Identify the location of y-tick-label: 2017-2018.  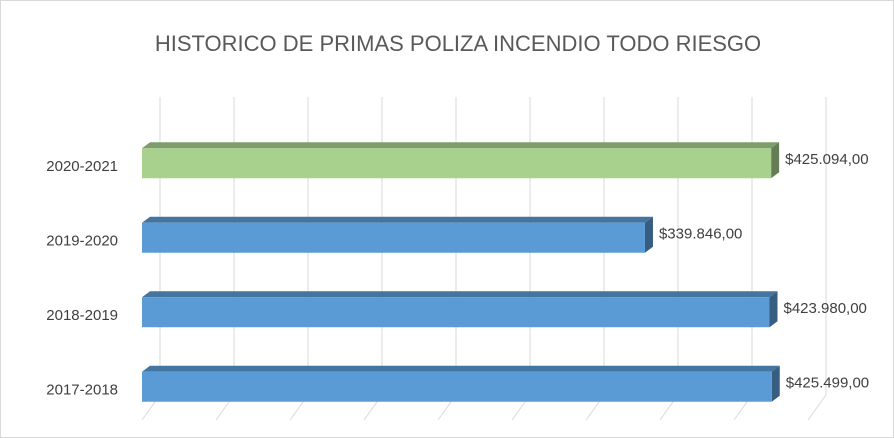
(82, 390).